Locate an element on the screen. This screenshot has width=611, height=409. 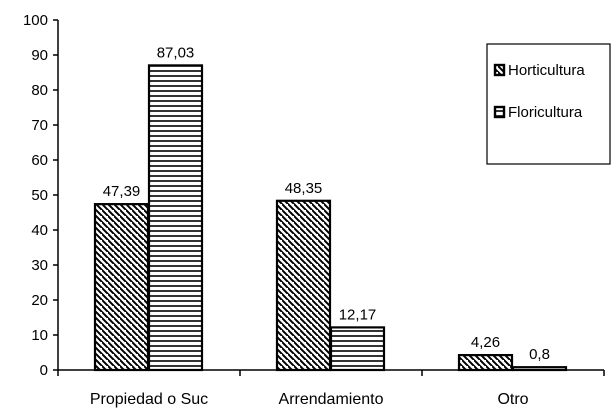
y-tick-label: 0 is located at coordinates (44, 370).